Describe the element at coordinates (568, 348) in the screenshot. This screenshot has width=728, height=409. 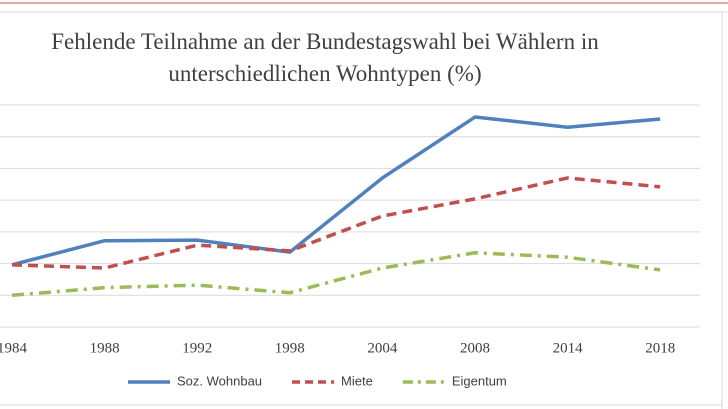
I see `x-tick-label: 2014` at that location.